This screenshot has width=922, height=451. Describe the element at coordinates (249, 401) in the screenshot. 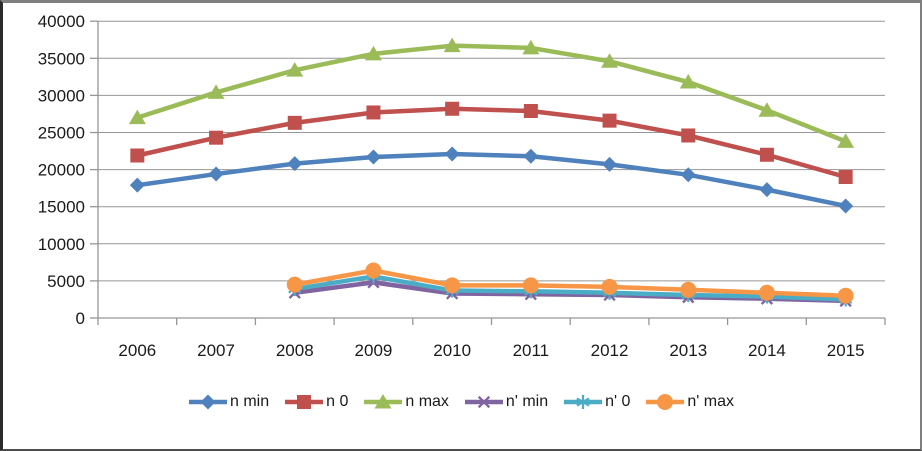

I see `legend-label: n min` at that location.